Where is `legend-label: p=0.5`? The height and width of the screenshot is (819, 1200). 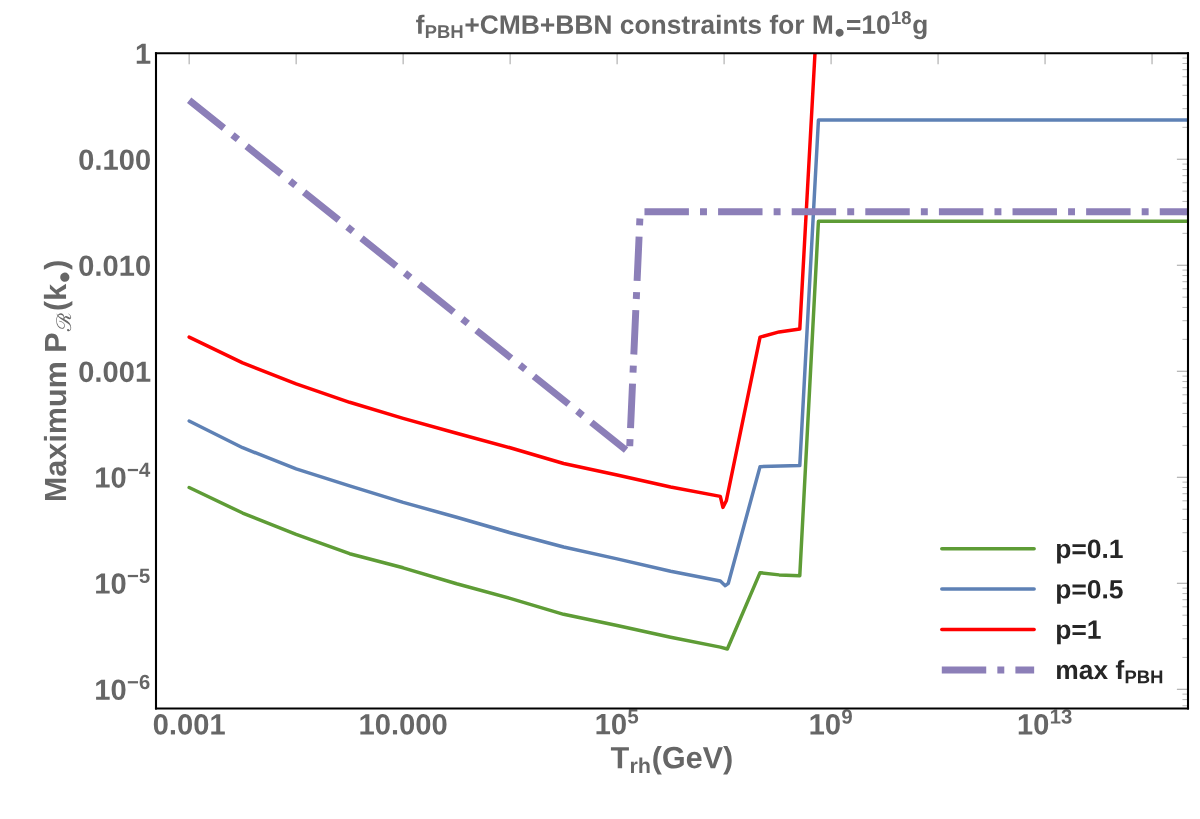 legend-label: p=0.5 is located at coordinates (1090, 591).